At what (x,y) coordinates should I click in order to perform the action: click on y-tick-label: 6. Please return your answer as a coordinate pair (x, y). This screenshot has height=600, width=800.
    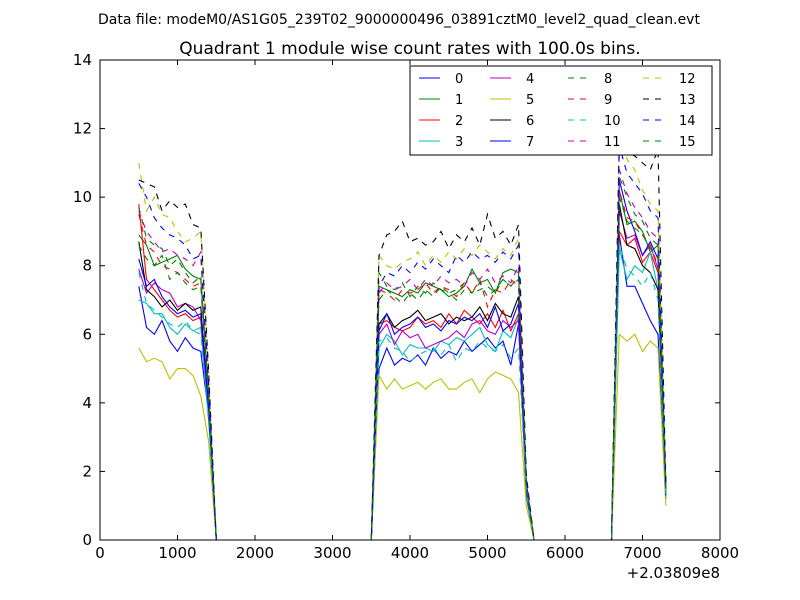
    Looking at the image, I should click on (87, 334).